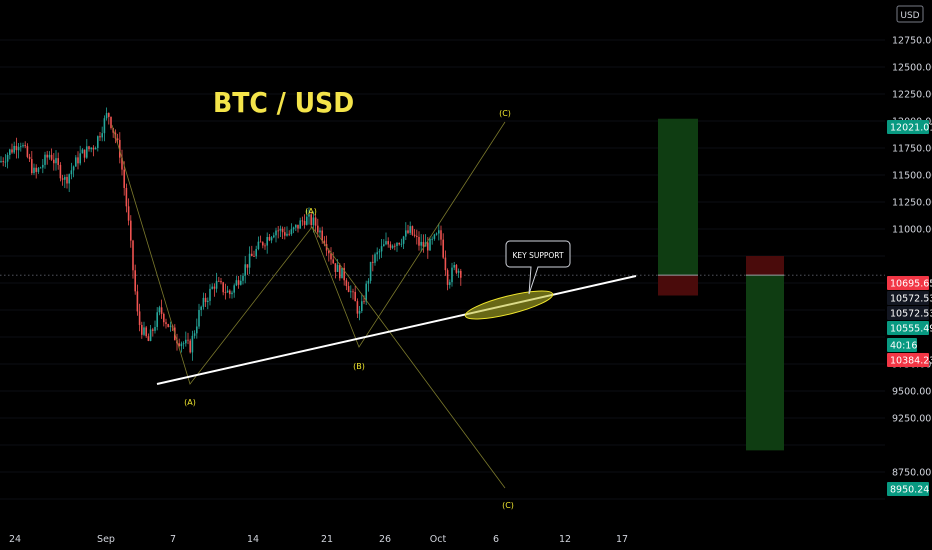 The width and height of the screenshot is (932, 550). I want to click on x-tick-label: 26, so click(385, 539).